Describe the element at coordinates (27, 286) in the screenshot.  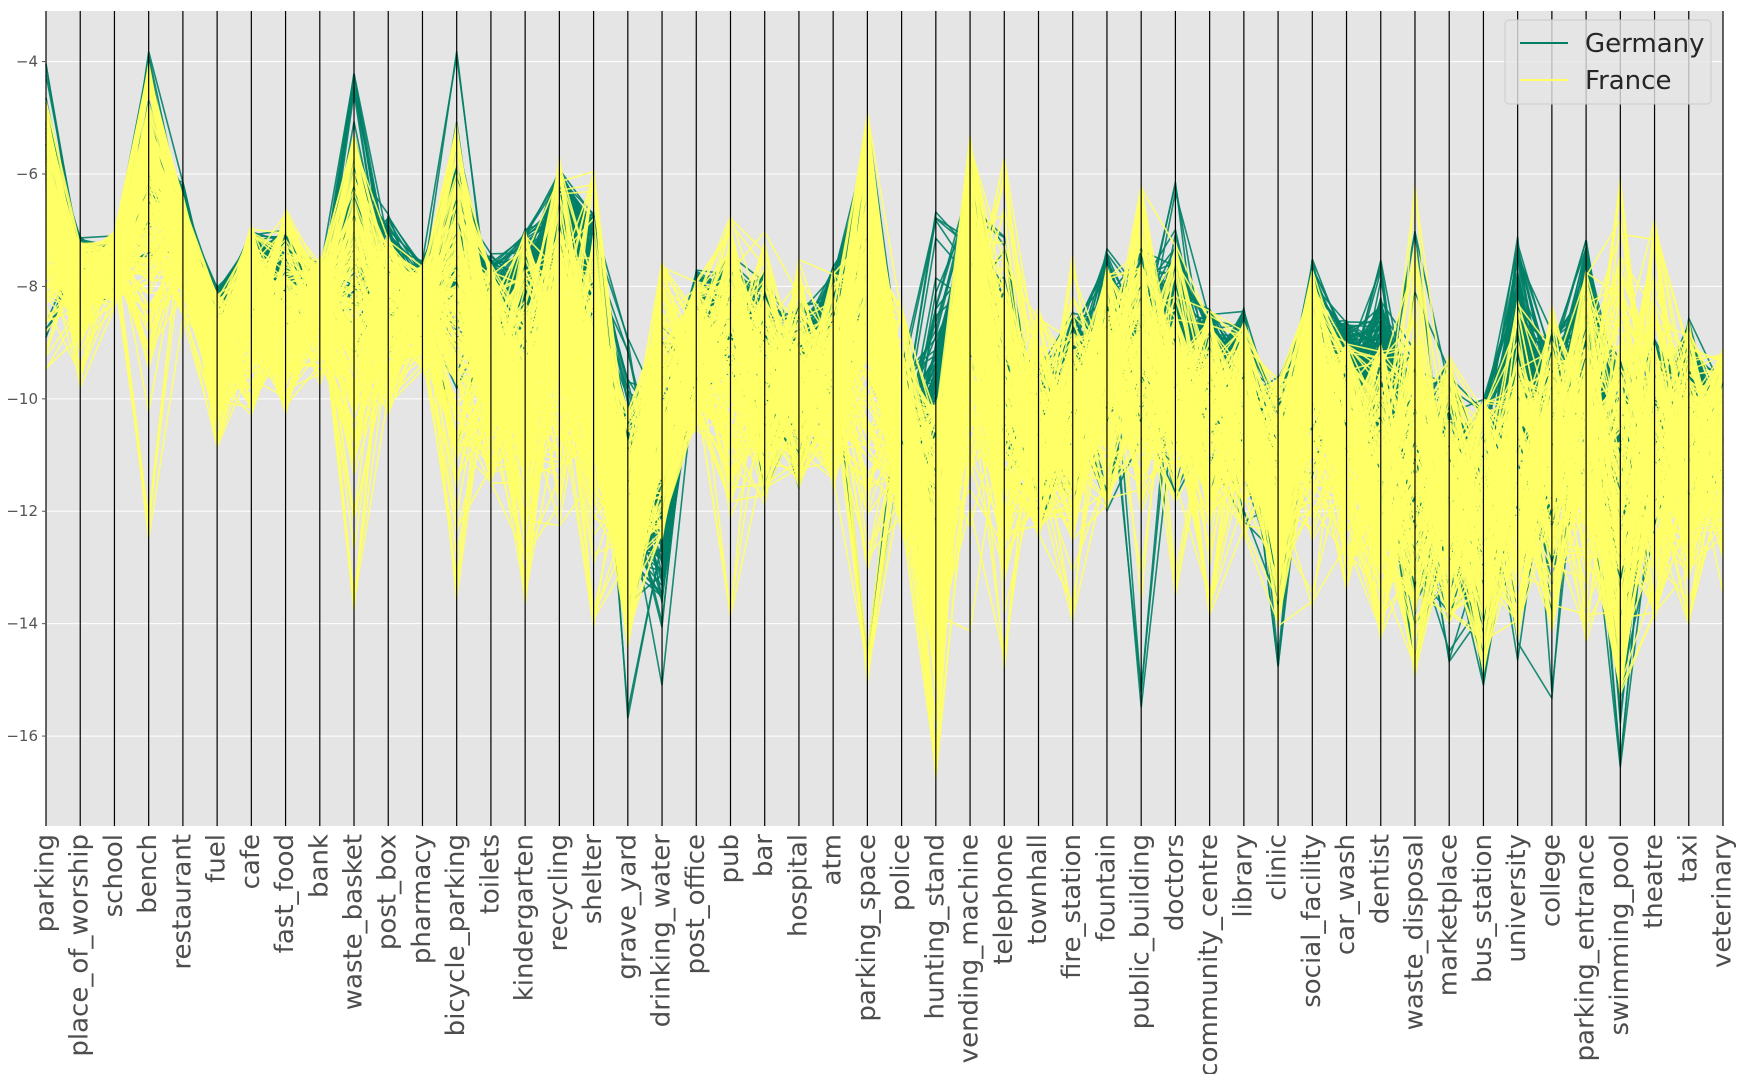
I see `y-tick-label: −8` at that location.